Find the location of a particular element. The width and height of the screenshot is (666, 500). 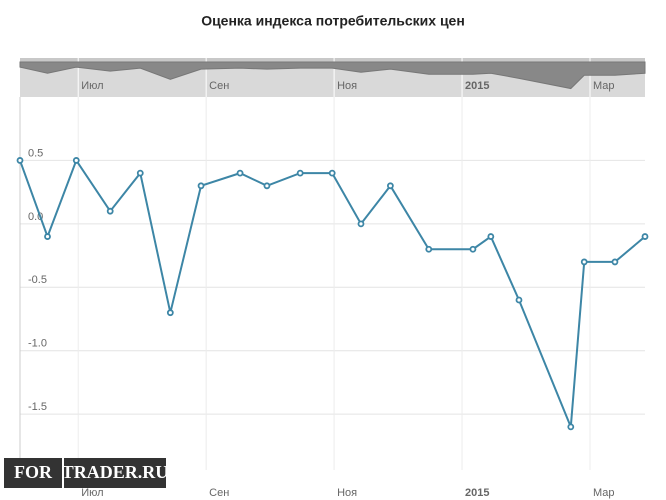

navigator-tick-label: Июл is located at coordinates (92, 86).